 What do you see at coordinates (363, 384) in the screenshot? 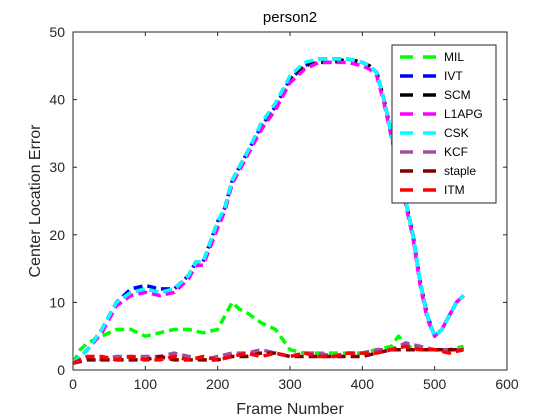
I see `x-tick-label: 400` at bounding box center [363, 384].